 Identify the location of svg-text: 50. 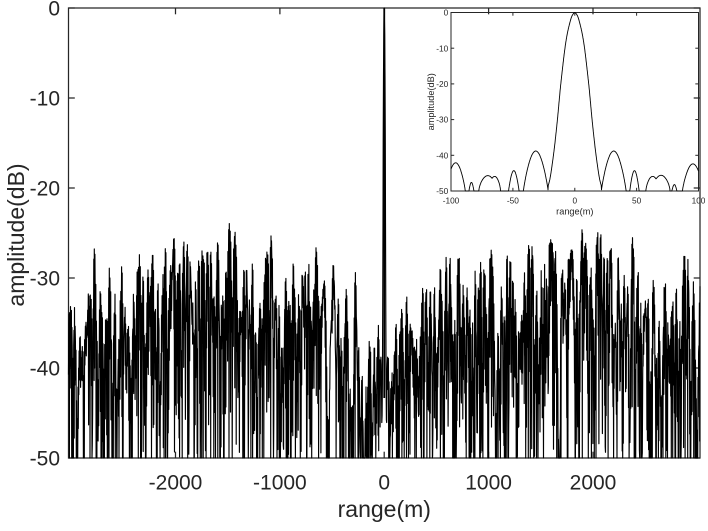
(637, 201).